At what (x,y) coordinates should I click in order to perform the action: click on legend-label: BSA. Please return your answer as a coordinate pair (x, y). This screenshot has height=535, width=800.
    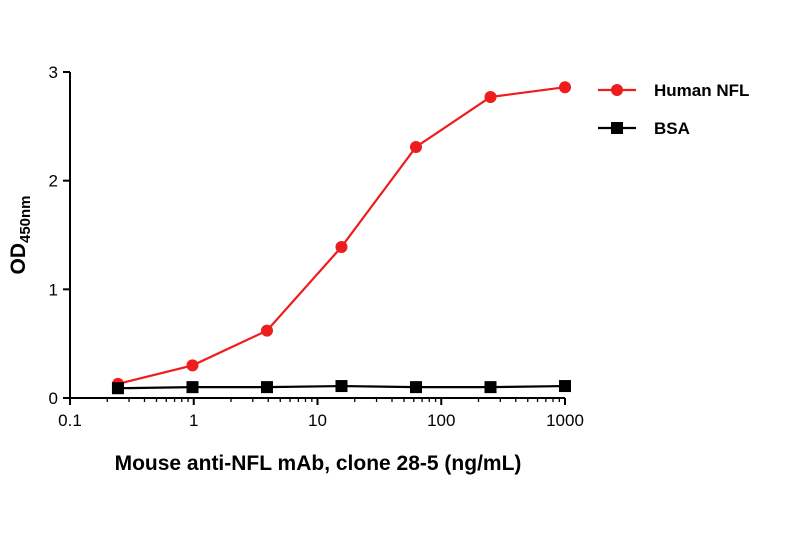
    Looking at the image, I should click on (672, 128).